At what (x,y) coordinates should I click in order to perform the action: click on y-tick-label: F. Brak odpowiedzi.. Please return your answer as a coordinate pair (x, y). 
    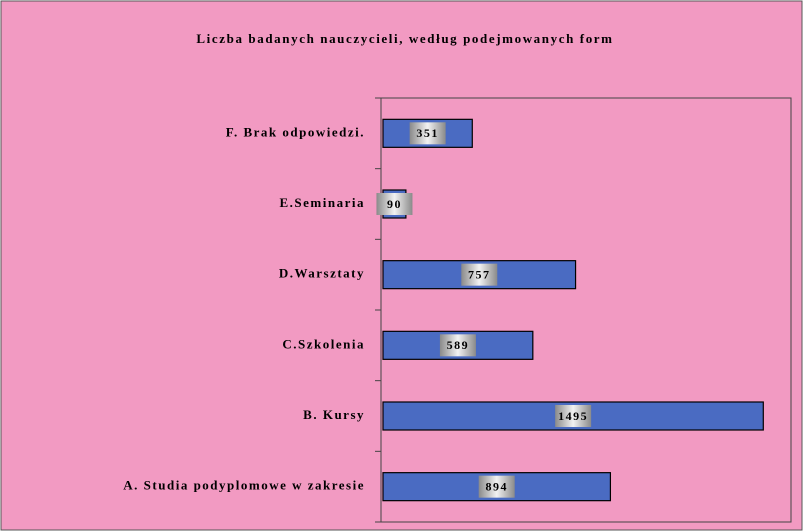
    Looking at the image, I should click on (295, 131).